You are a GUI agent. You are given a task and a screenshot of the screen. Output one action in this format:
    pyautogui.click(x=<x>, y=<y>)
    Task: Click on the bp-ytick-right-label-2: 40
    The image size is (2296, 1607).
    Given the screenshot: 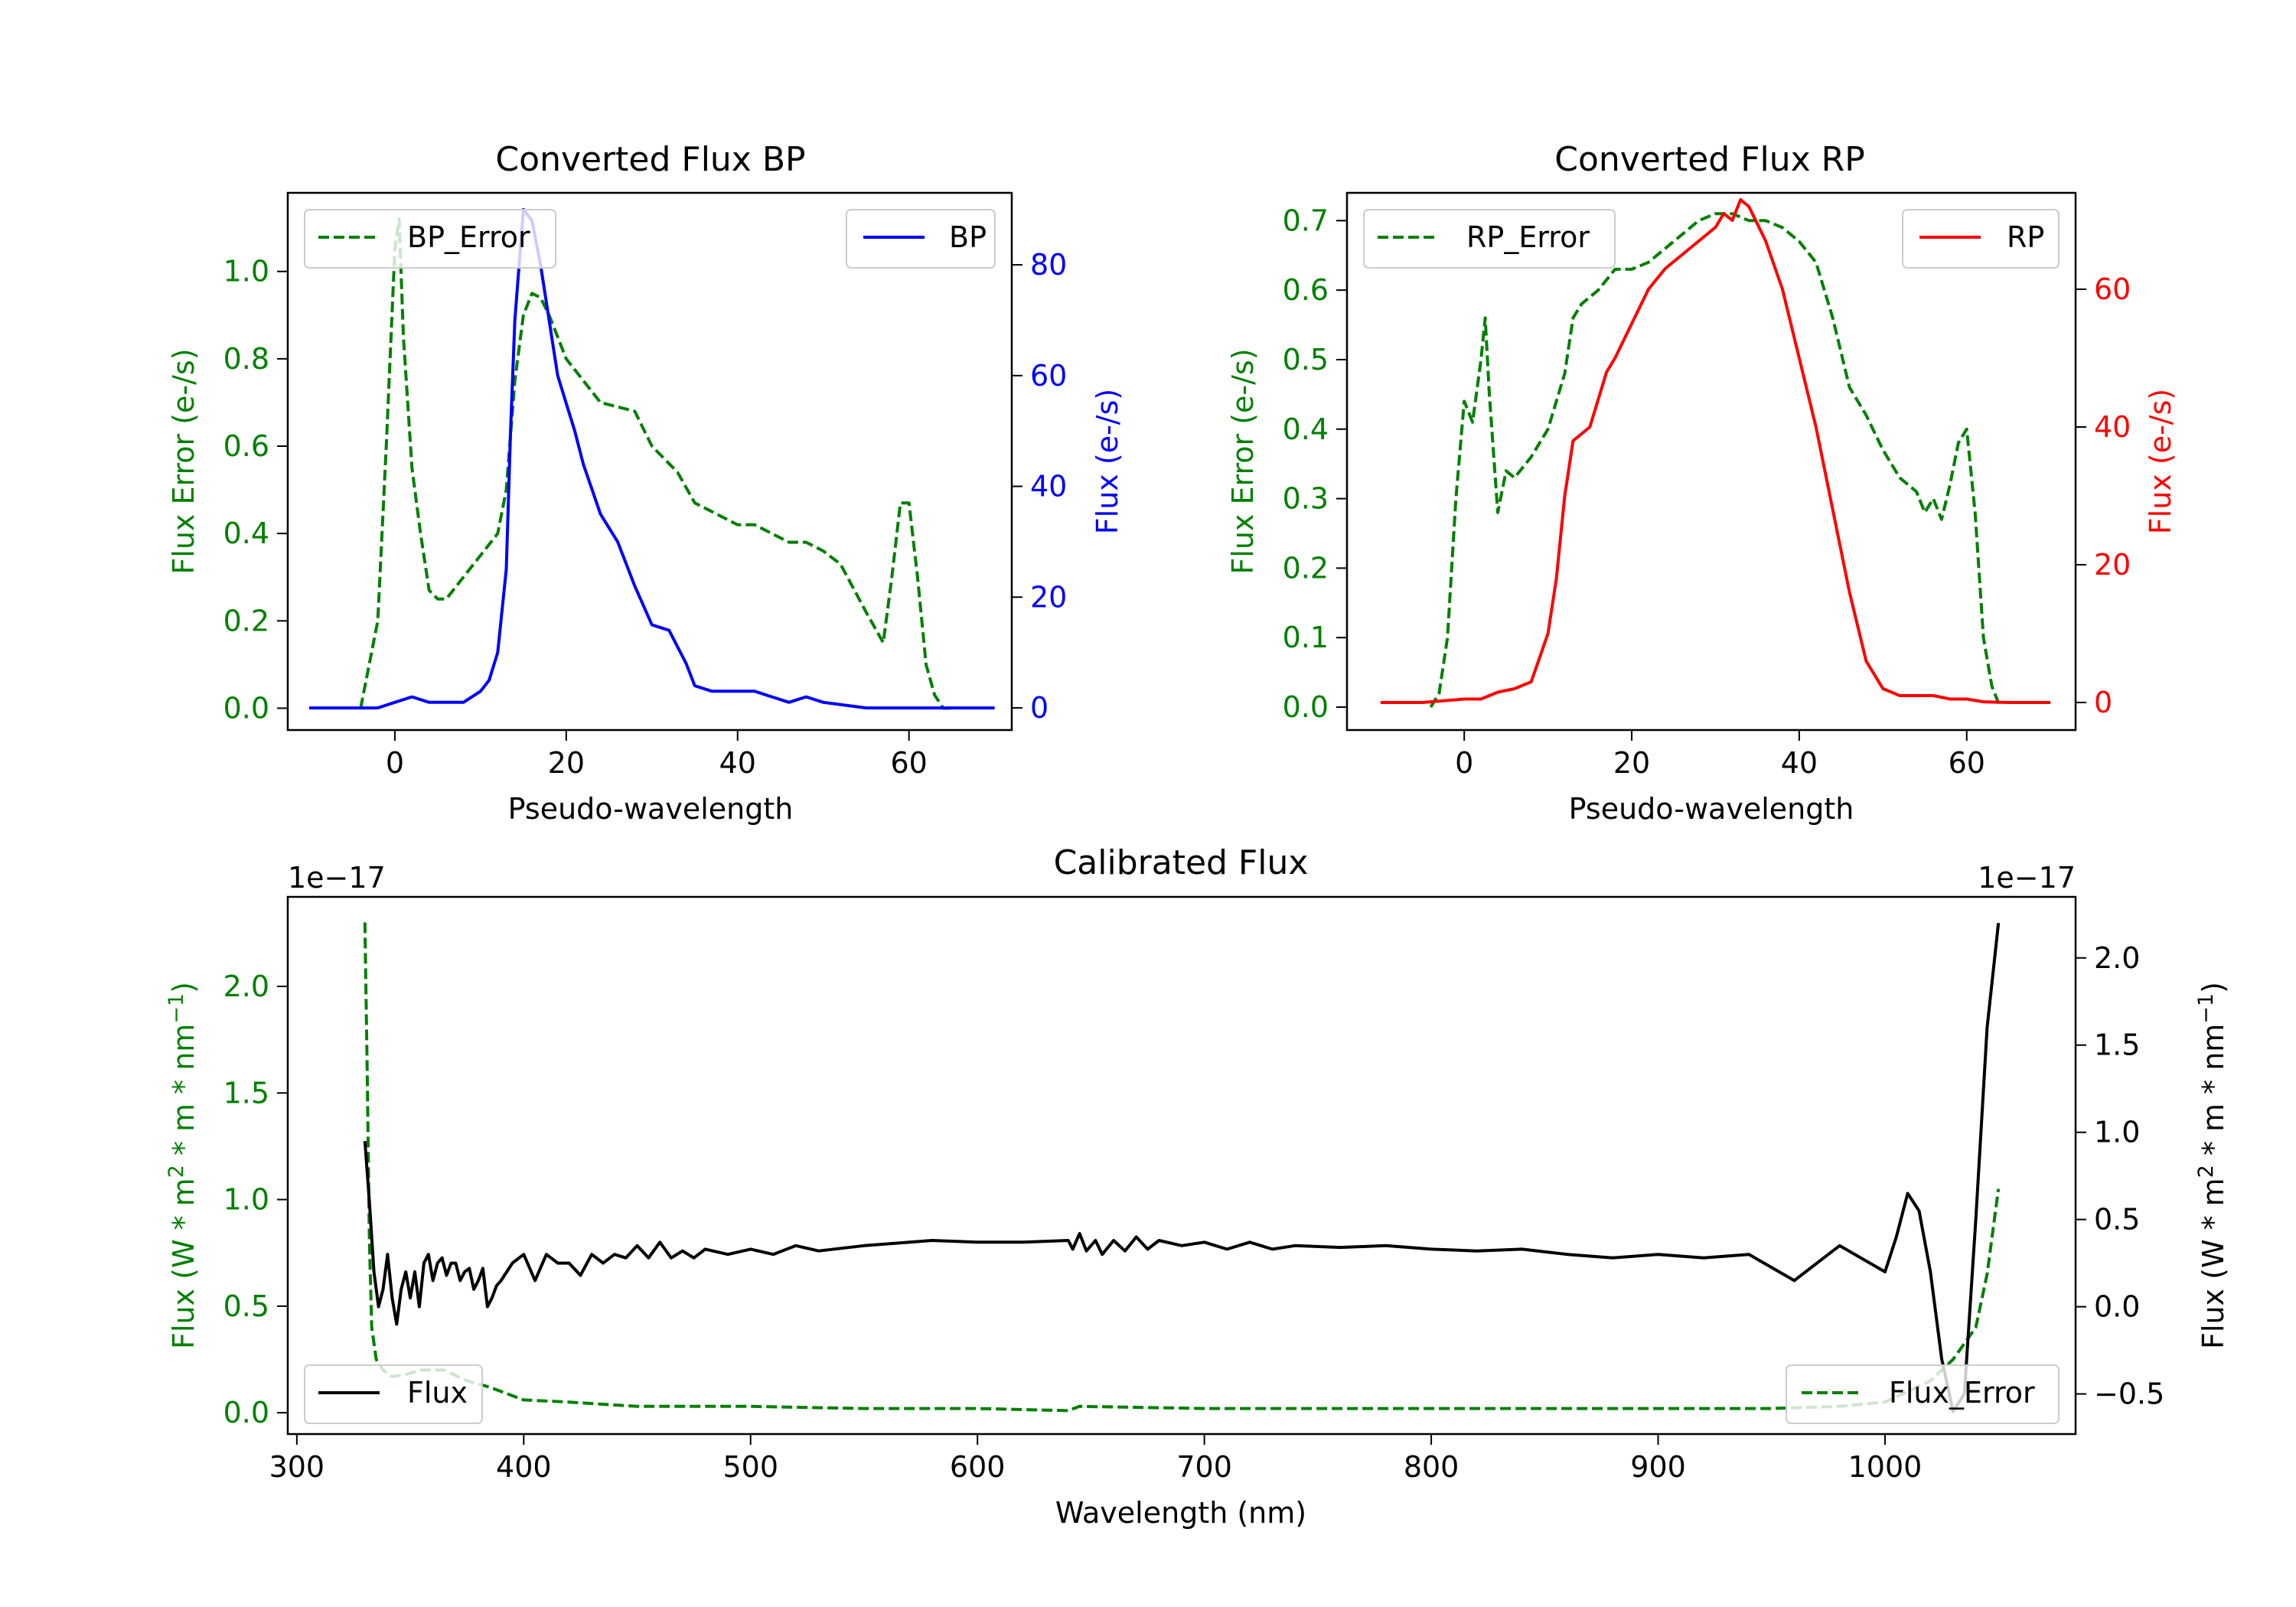 What is the action you would take?
    pyautogui.click(x=1048, y=487)
    